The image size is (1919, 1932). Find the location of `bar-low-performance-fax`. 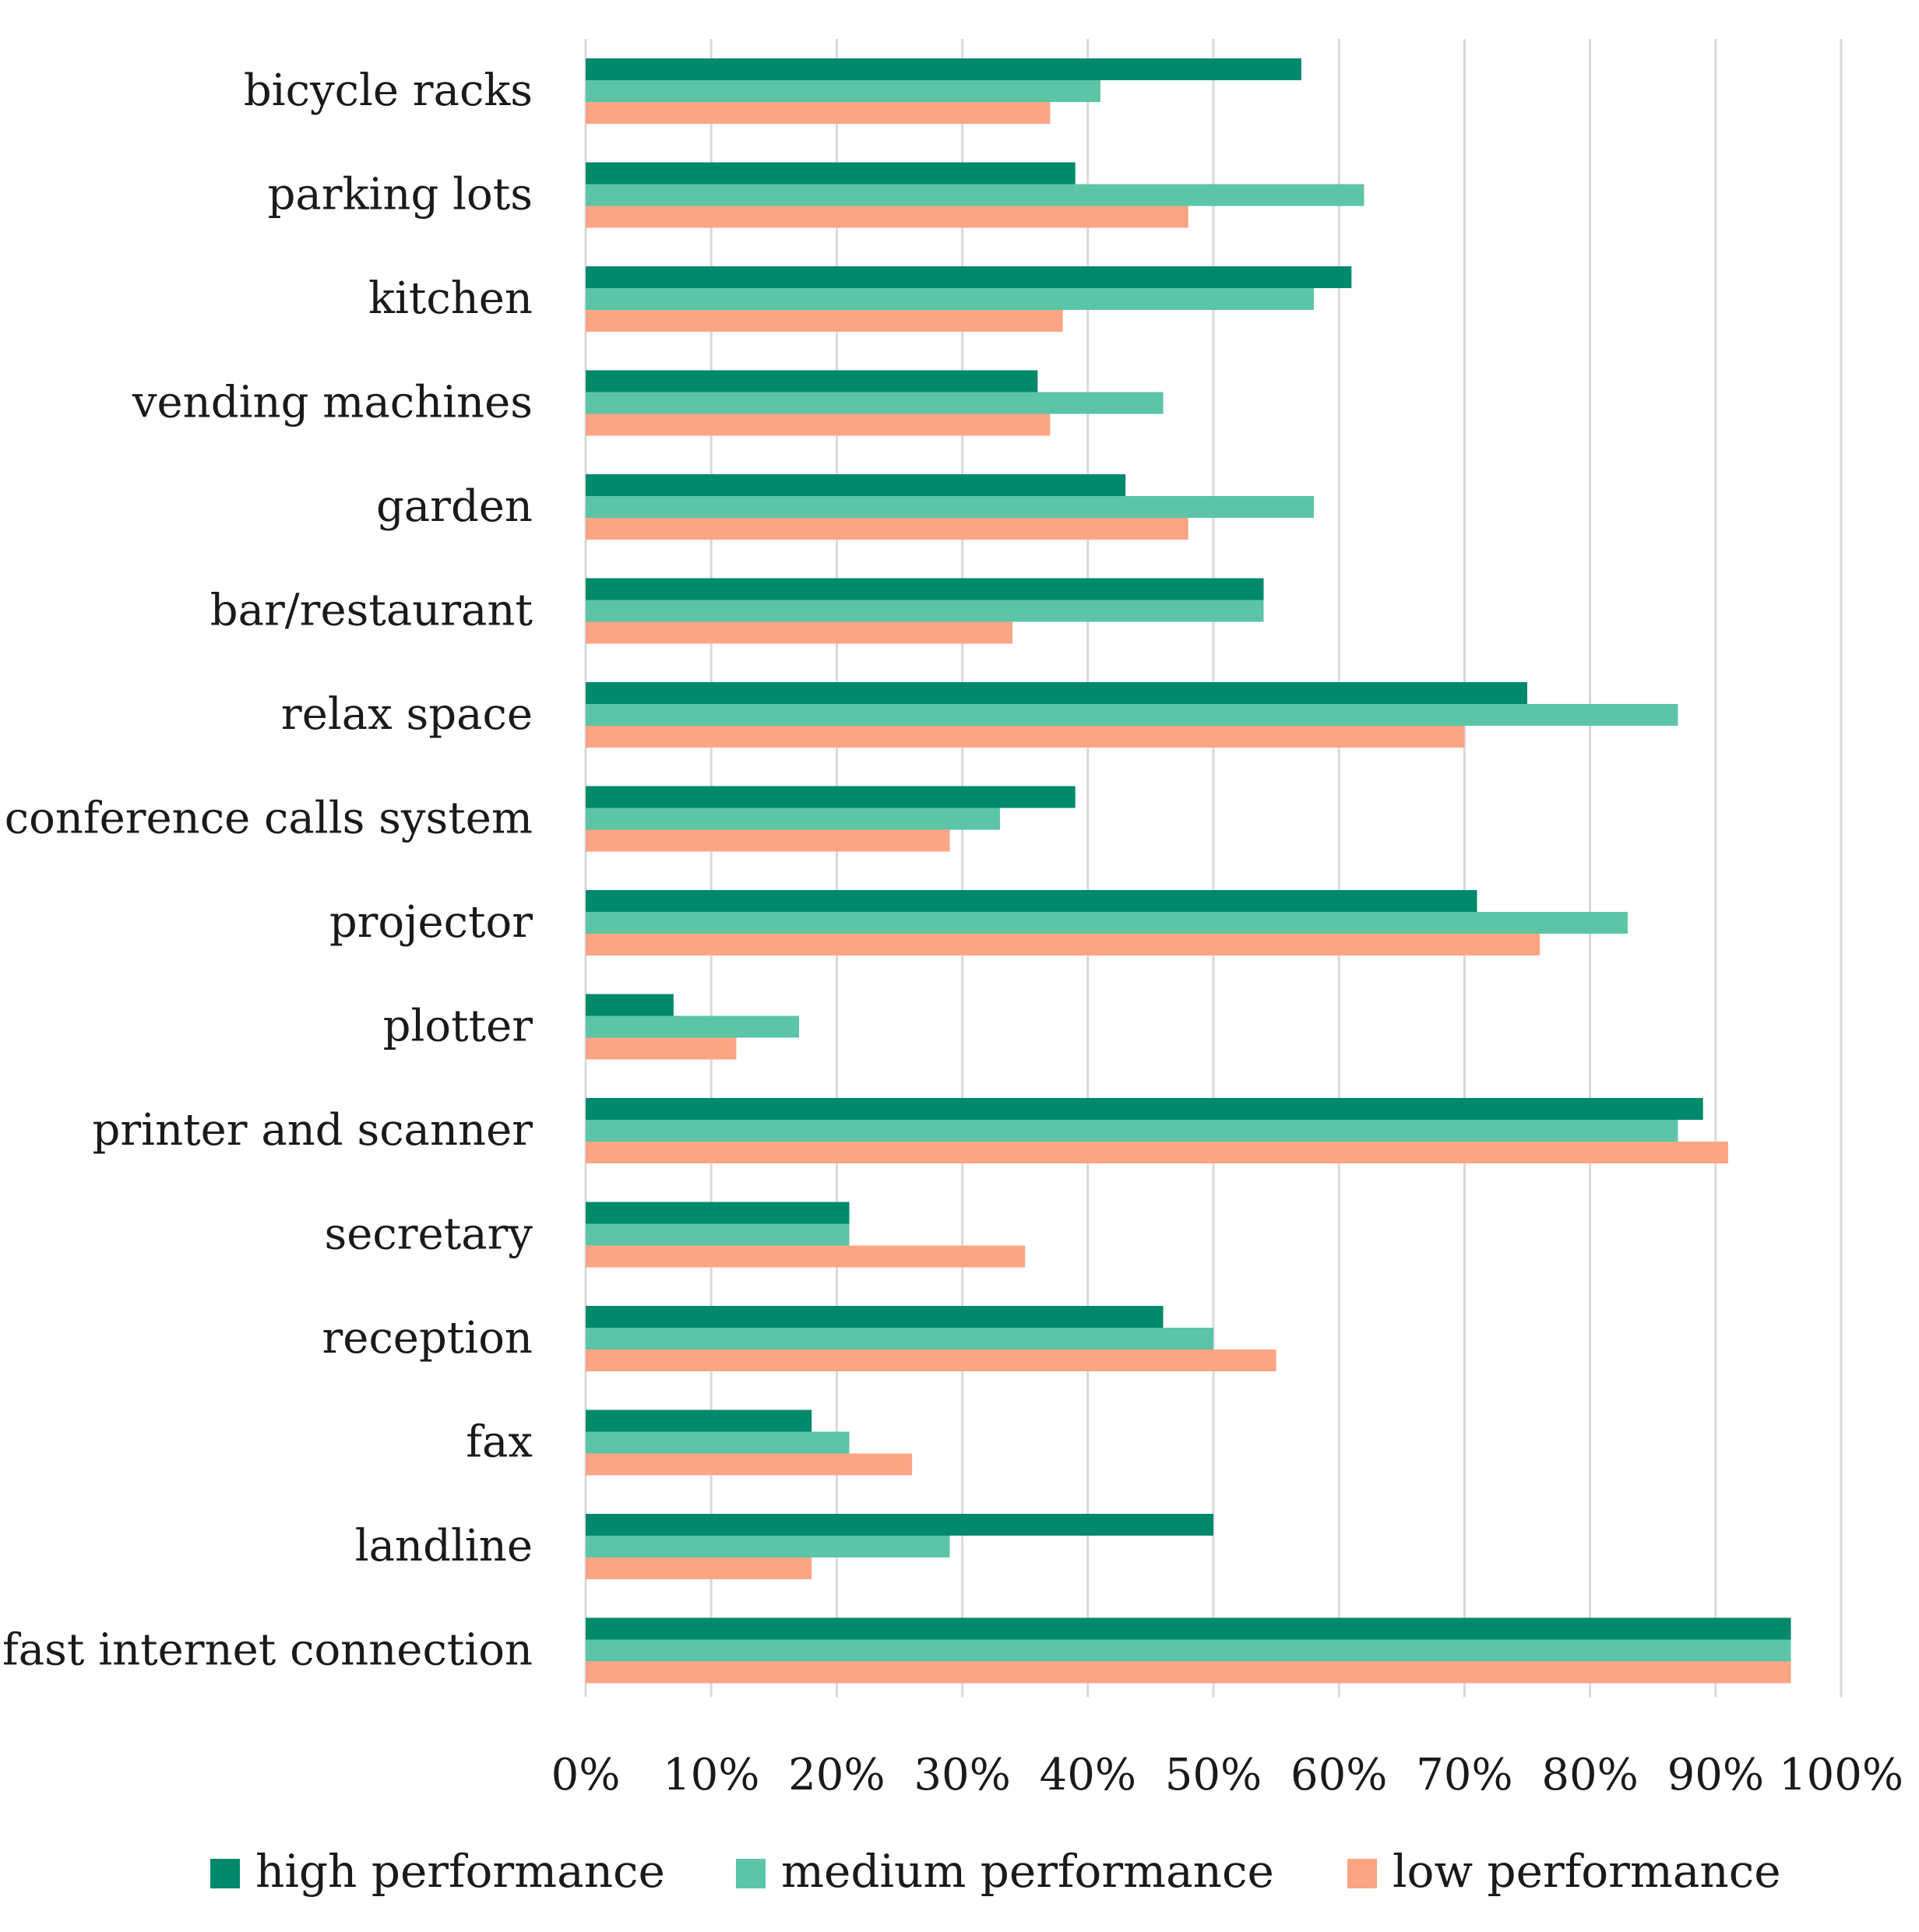

bar-low-performance-fax is located at coordinates (749, 1464).